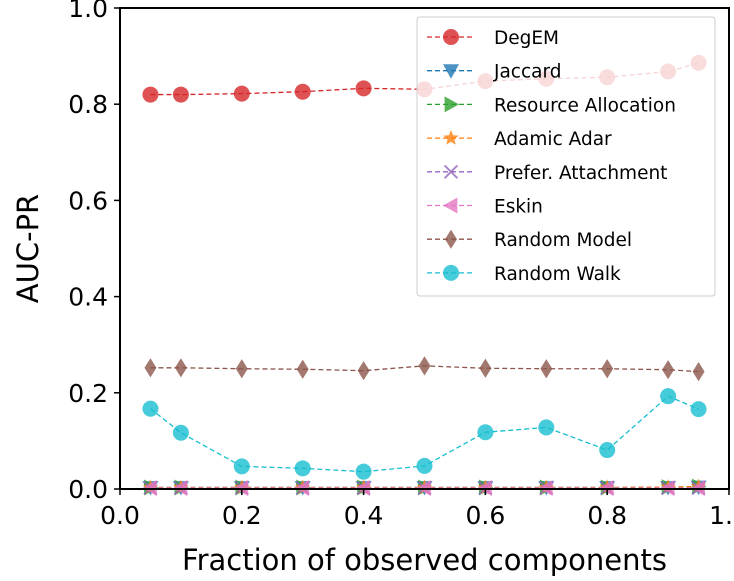 Image resolution: width=734 pixels, height=581 pixels. I want to click on legend-item: Eskin, so click(485, 207).